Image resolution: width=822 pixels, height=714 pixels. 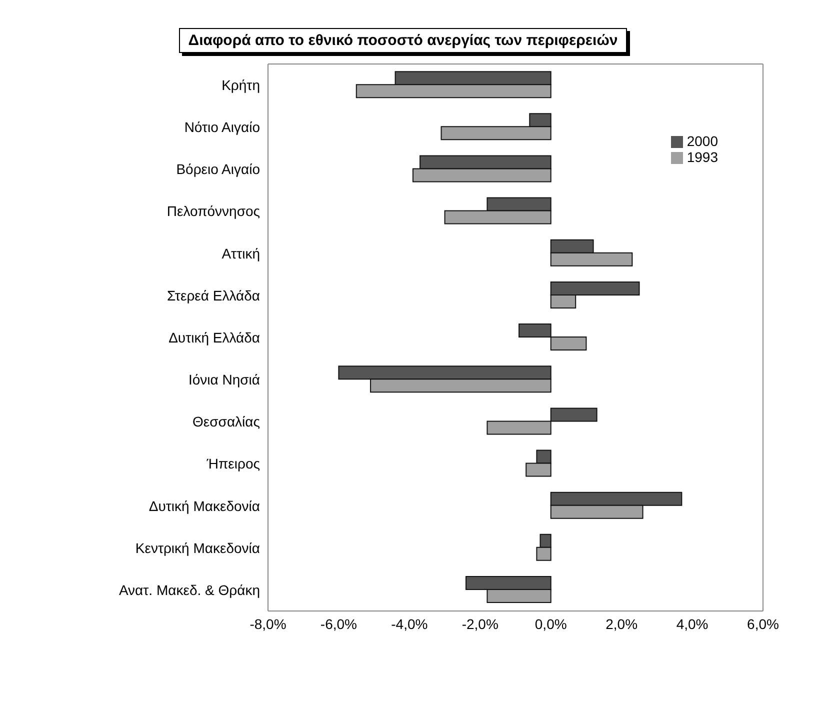 What do you see at coordinates (702, 141) in the screenshot?
I see `legend-label: 2000` at bounding box center [702, 141].